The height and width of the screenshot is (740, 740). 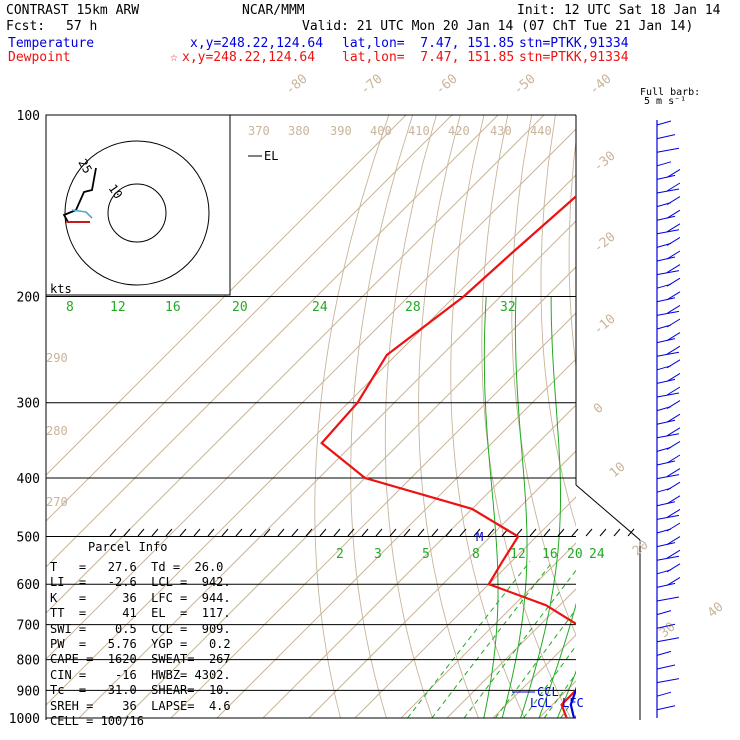 I want to click on theta-label: 400, so click(x=381, y=131).